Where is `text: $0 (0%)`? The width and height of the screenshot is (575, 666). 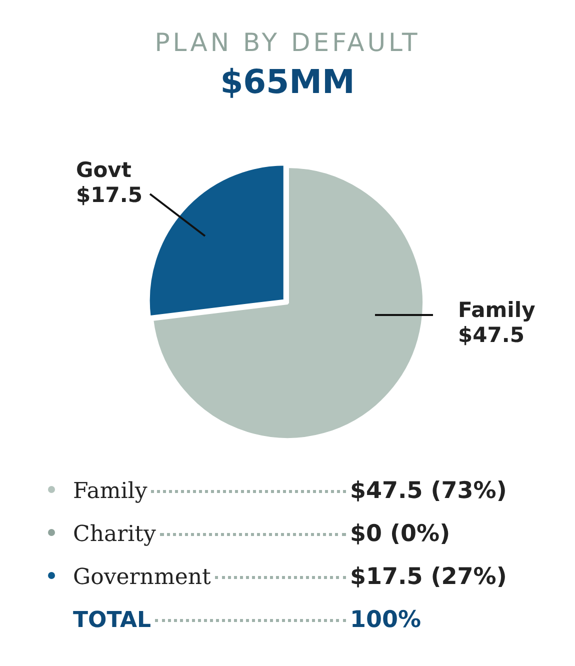
text: $0 (0%) is located at coordinates (400, 534).